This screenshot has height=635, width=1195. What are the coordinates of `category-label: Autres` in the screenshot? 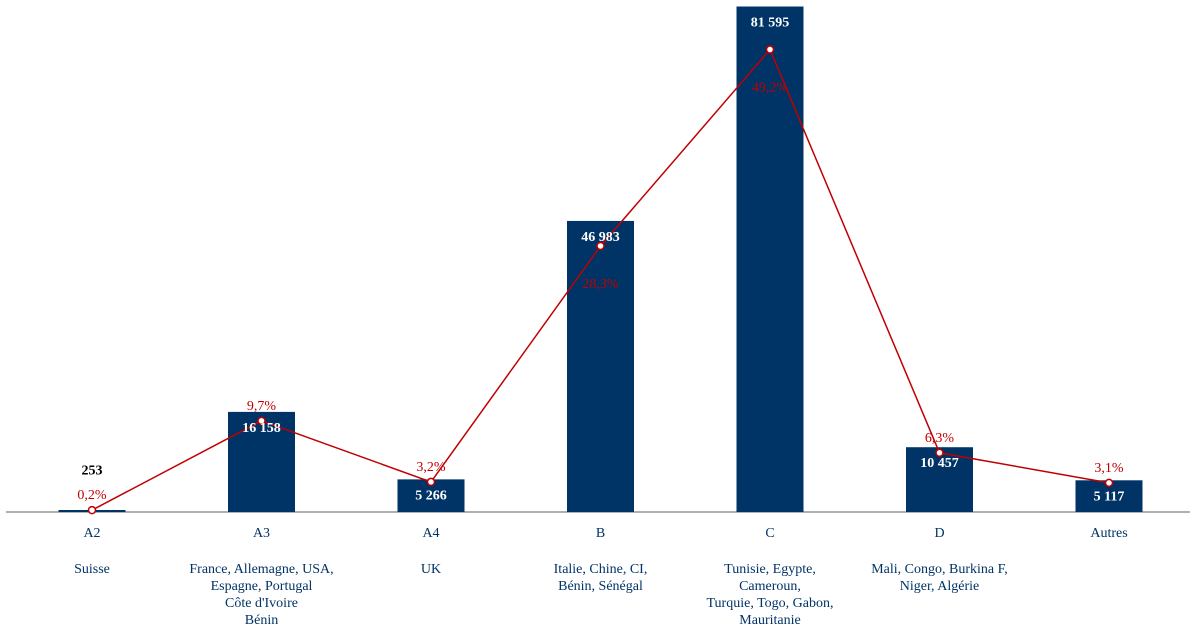 It's located at (1108, 533).